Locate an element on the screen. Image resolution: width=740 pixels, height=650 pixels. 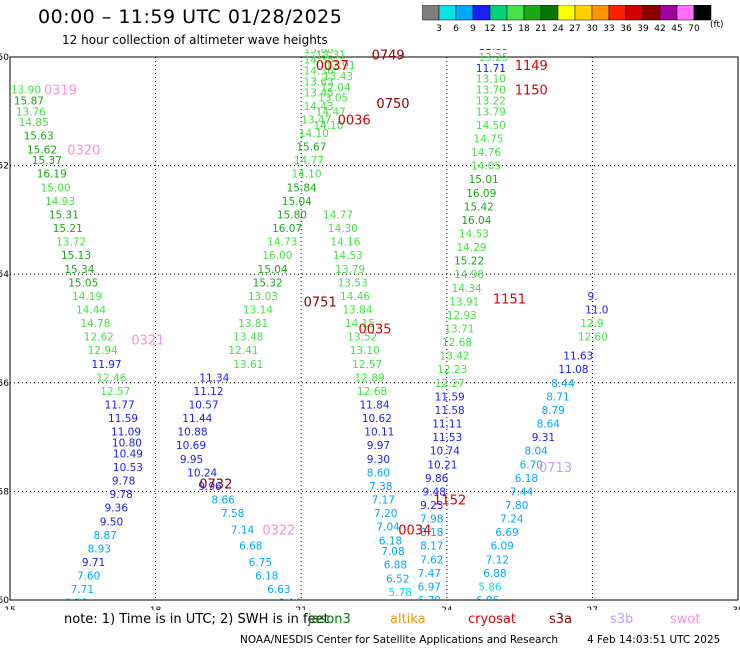
wave-height-point: 15.67 is located at coordinates (311, 148).